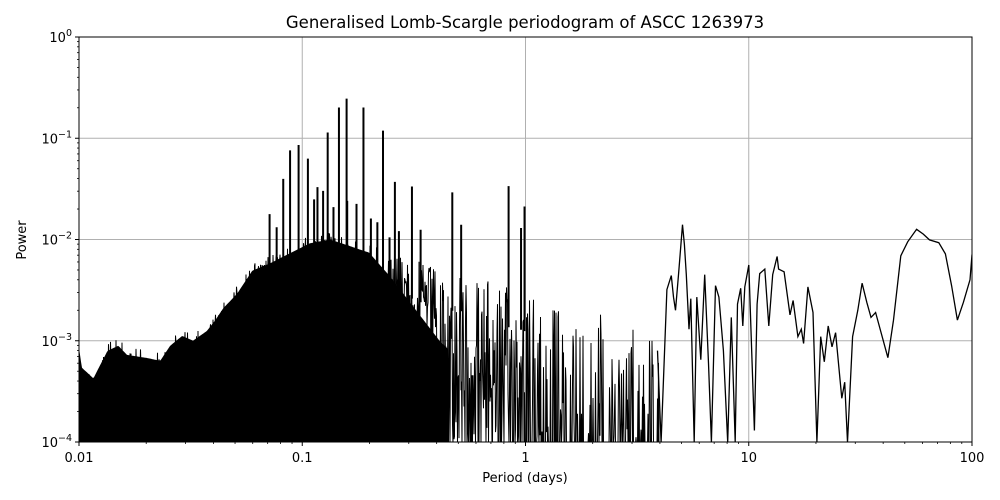 This screenshot has width=1000, height=500. I want to click on x-axis-label: Period (days), so click(525, 478).